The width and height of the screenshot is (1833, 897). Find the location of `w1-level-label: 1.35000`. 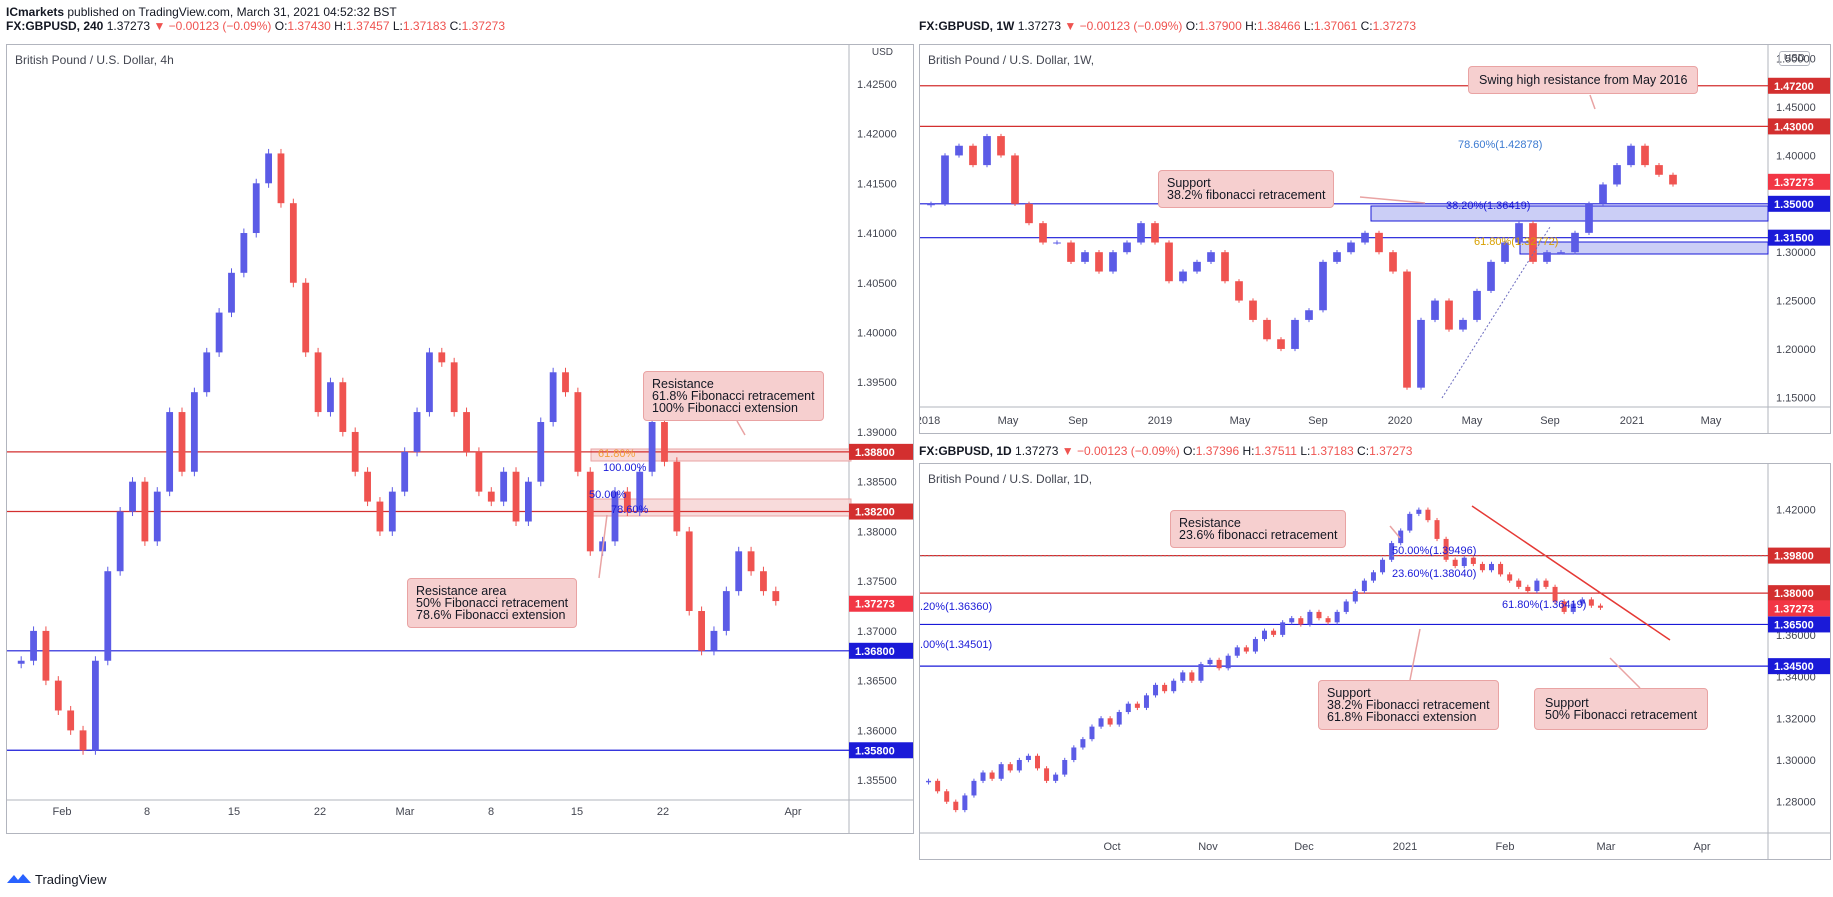

w1-level-label: 1.35000 is located at coordinates (1794, 205).